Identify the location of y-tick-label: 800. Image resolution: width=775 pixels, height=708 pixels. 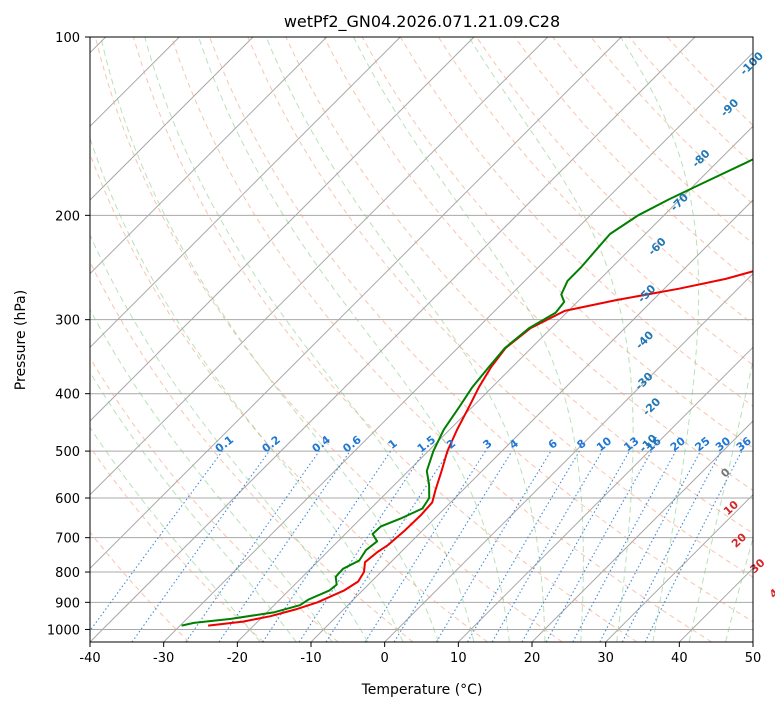
(67, 573).